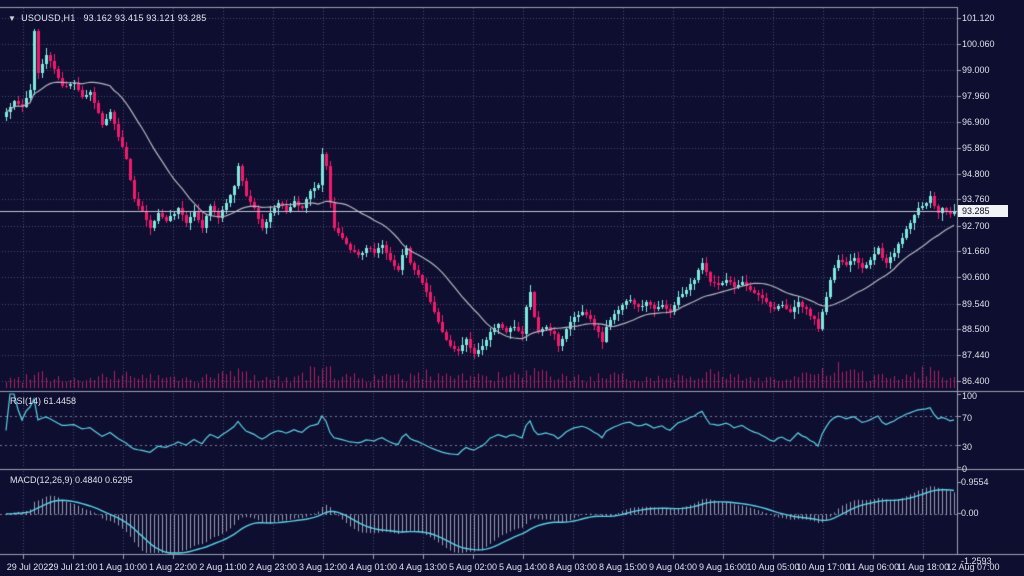  I want to click on time-axis-label: 12 Aug 07:00, so click(973, 567).